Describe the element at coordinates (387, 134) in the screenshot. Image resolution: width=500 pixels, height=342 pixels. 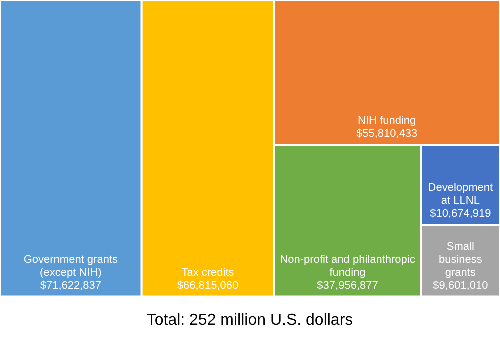
I see `data-label: $55,810,433` at that location.